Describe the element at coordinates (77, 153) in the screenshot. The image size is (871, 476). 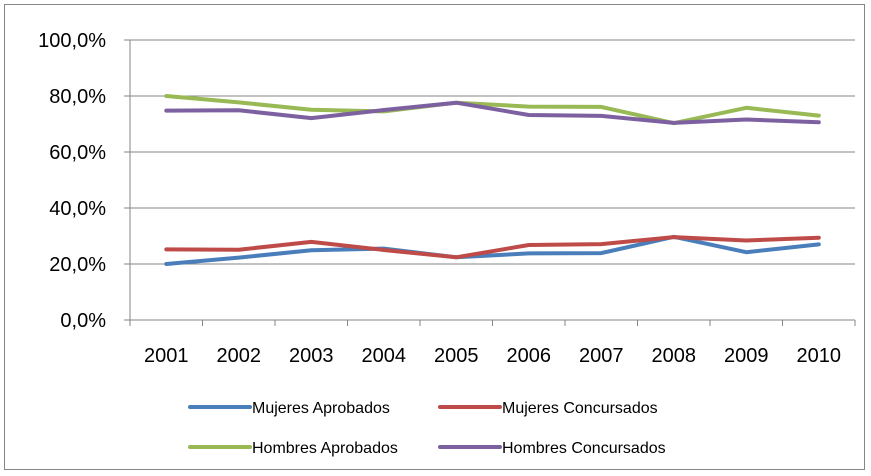
I see `y-tick-label: 60,0%` at that location.